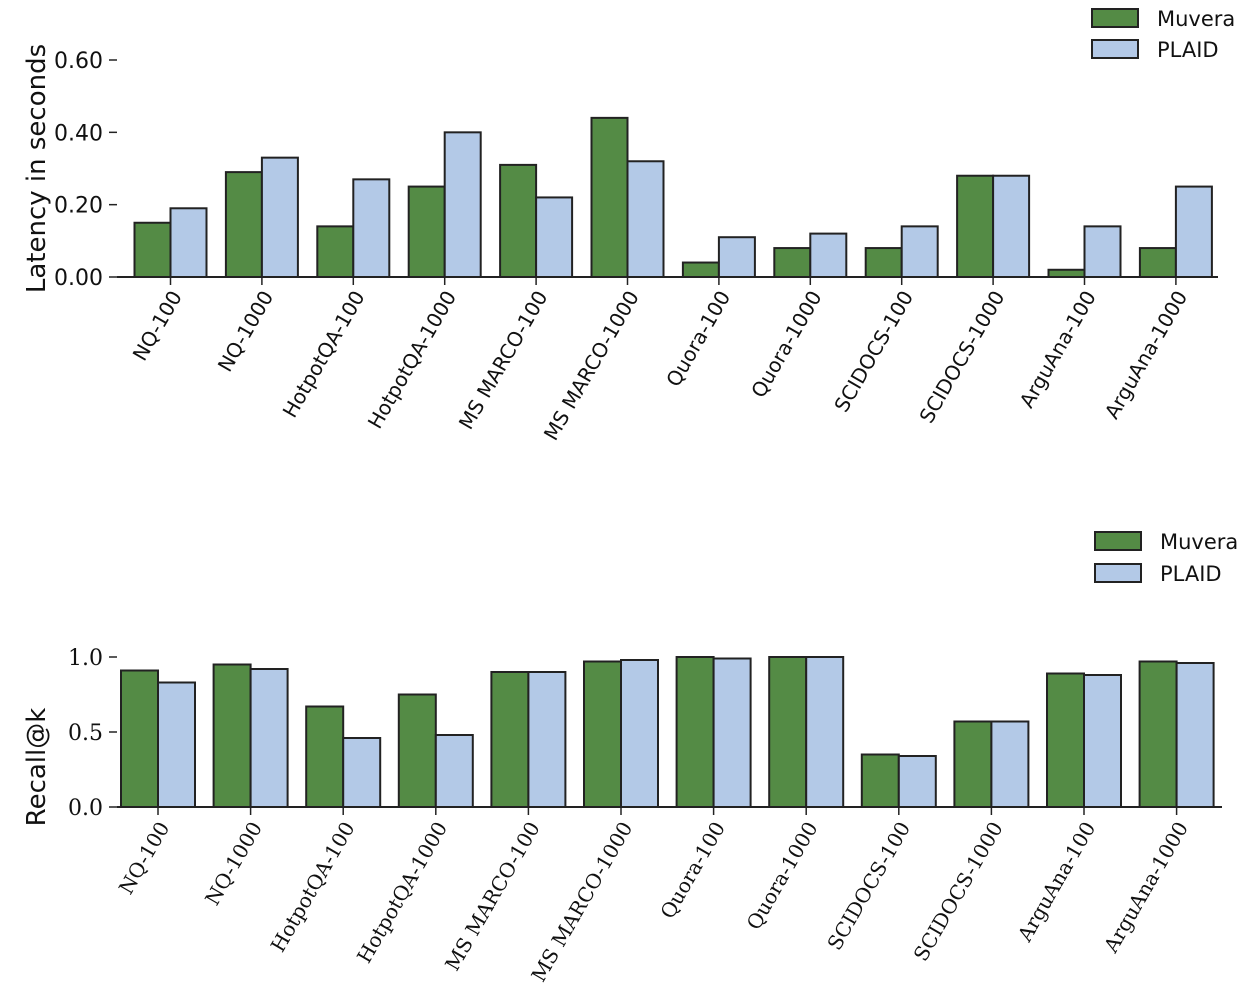  What do you see at coordinates (37, 168) in the screenshot?
I see `y-axis-label: Latency in seconds` at bounding box center [37, 168].